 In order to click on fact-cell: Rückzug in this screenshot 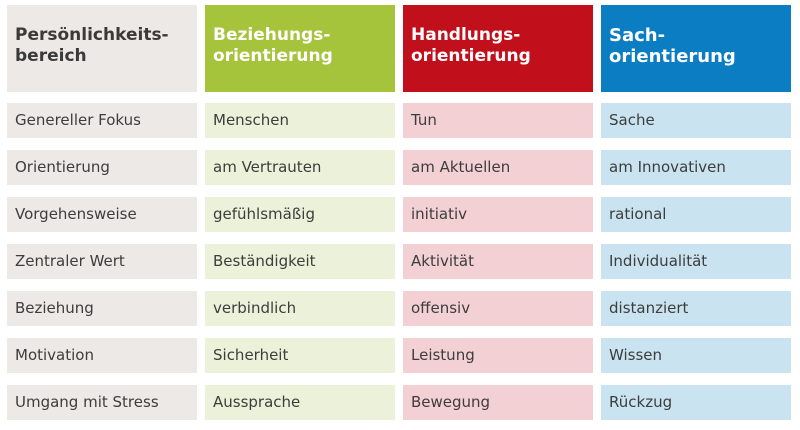, I will do `click(696, 402)`.